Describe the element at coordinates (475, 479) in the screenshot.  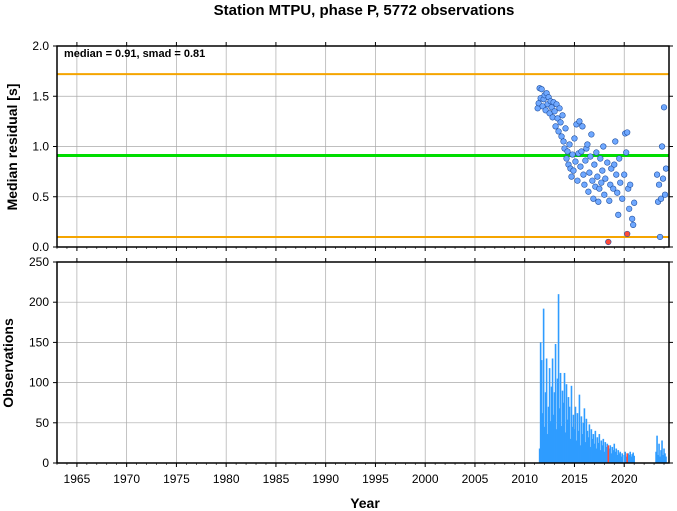
I see `x-tick-label: 2005` at that location.